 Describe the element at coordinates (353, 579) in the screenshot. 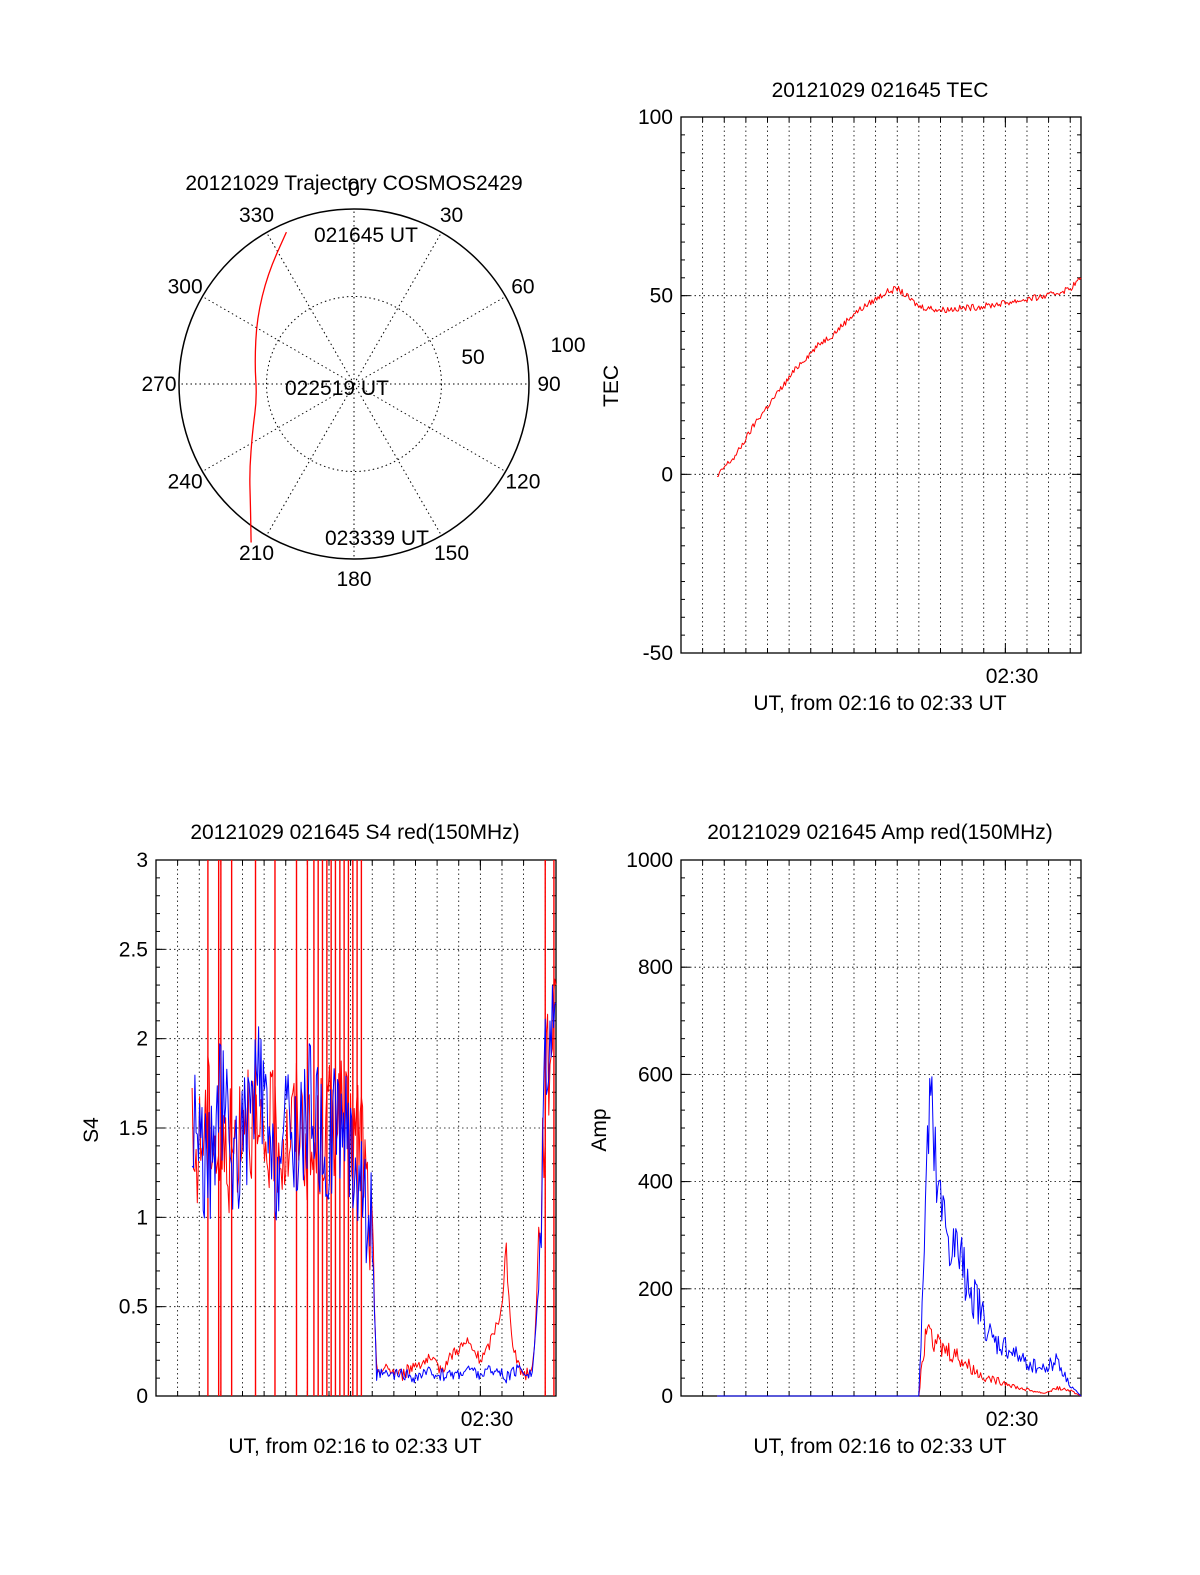

I see `polar-angle-label: 180` at that location.